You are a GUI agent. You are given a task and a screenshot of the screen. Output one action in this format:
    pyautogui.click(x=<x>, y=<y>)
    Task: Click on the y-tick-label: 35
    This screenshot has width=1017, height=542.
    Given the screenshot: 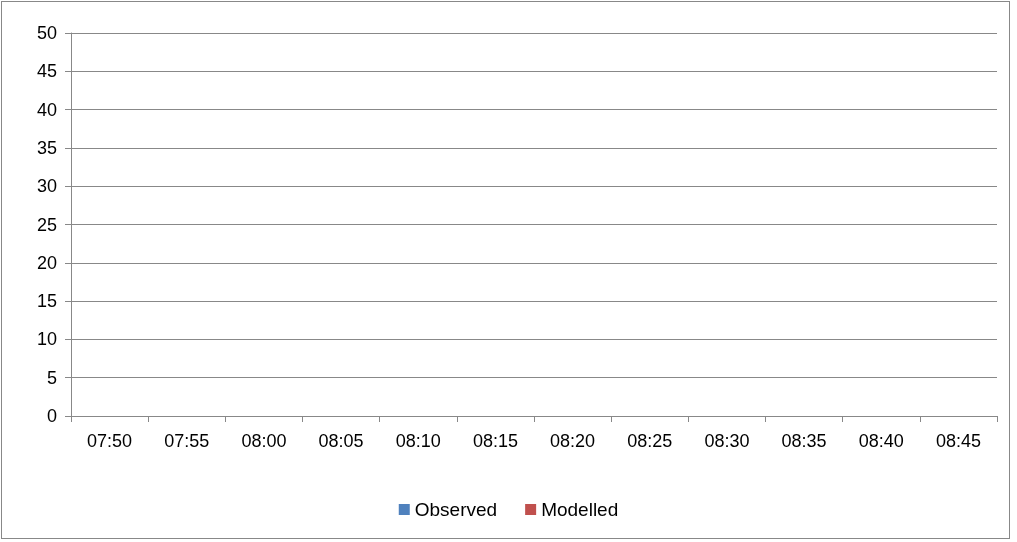 What is the action you would take?
    pyautogui.click(x=46, y=147)
    